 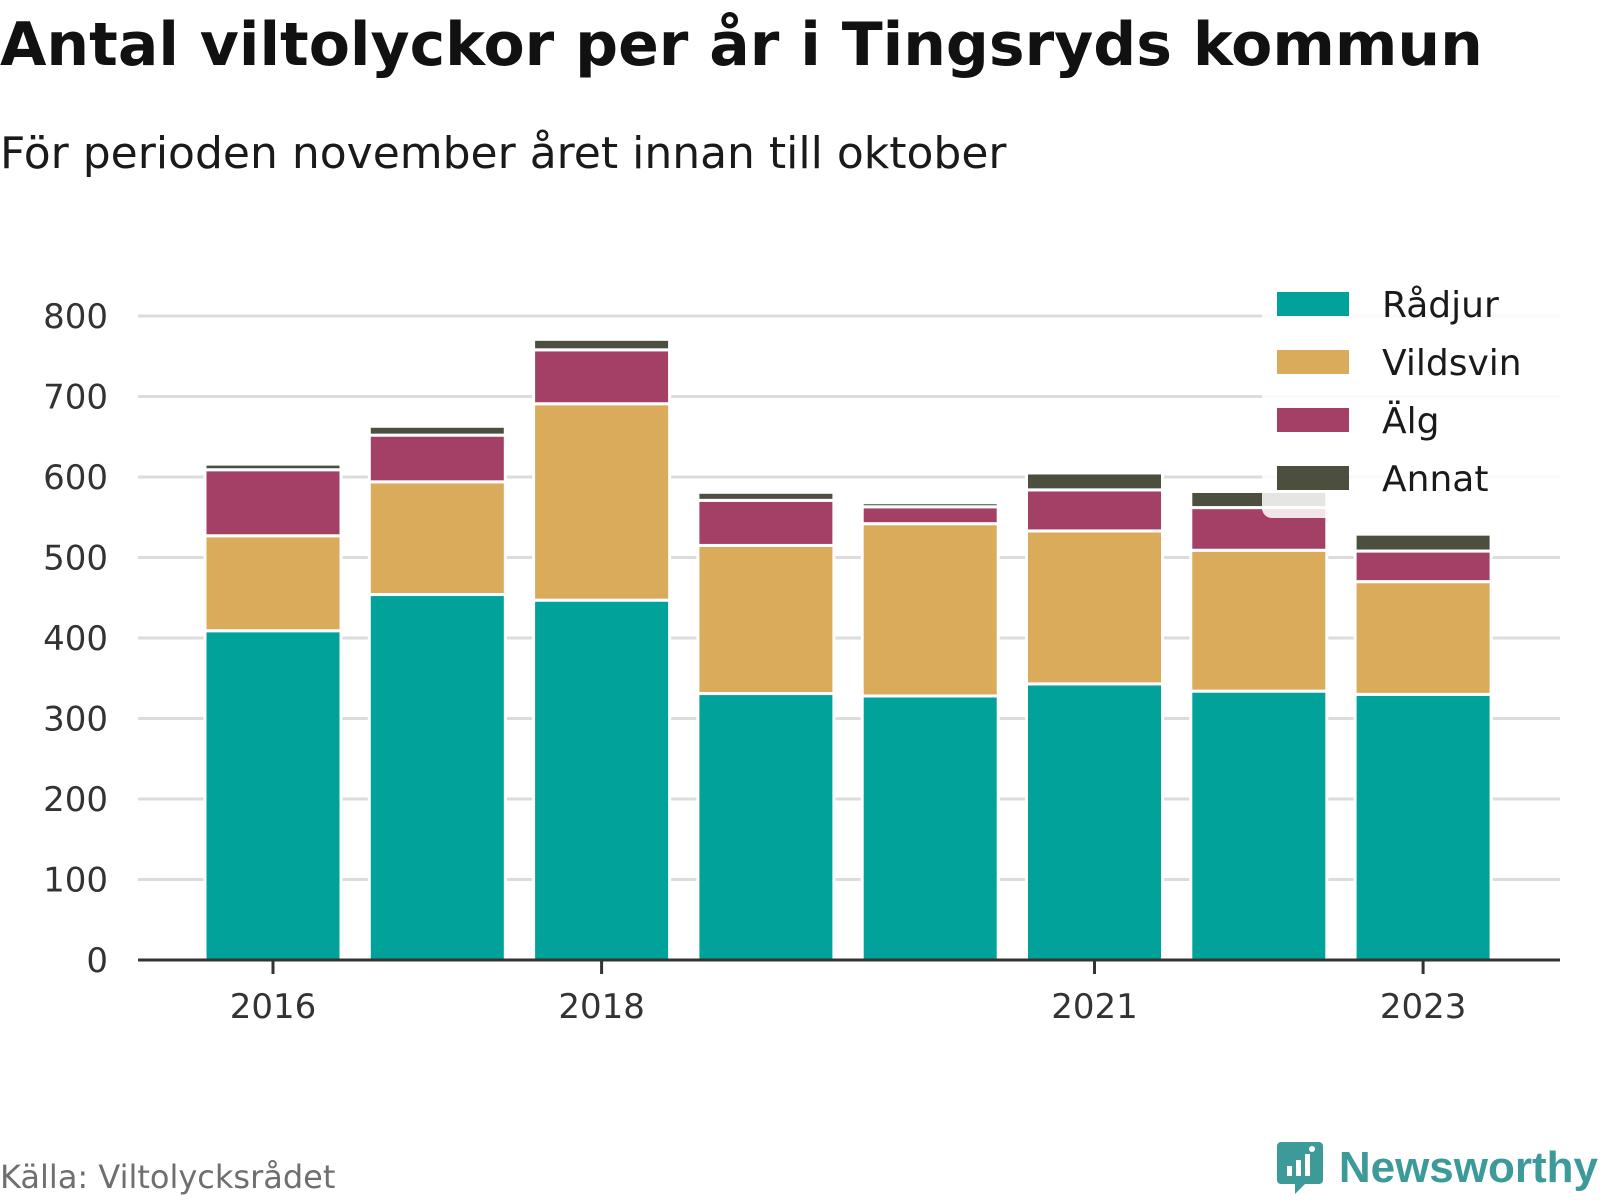 I want to click on bar-stack-2018, so click(x=602, y=649).